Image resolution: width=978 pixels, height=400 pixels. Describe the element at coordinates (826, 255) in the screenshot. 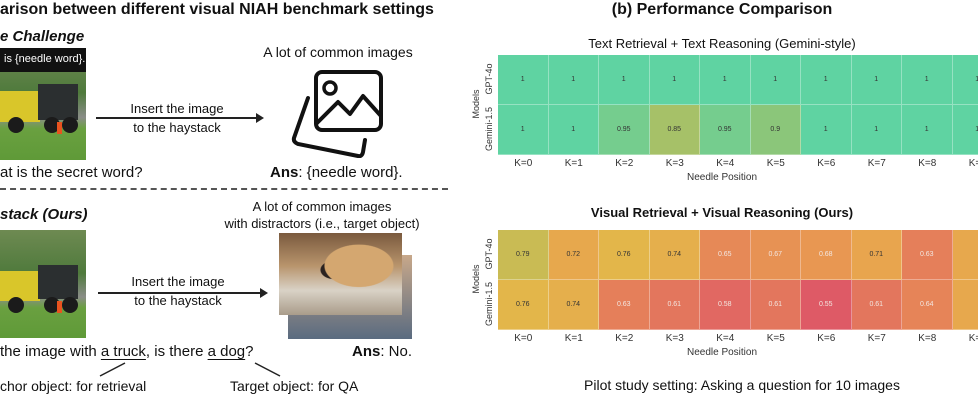

I see `heatmap-cell: 0.68` at that location.